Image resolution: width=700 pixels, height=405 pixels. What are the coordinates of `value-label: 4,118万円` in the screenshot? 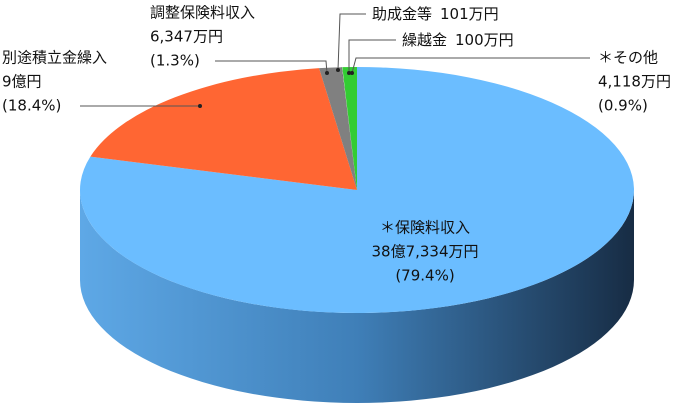 It's located at (634, 82).